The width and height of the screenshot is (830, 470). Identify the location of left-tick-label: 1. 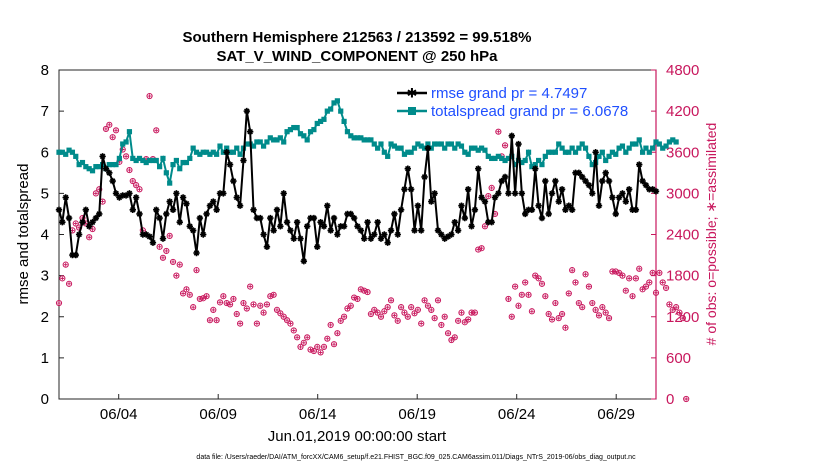
(45, 358).